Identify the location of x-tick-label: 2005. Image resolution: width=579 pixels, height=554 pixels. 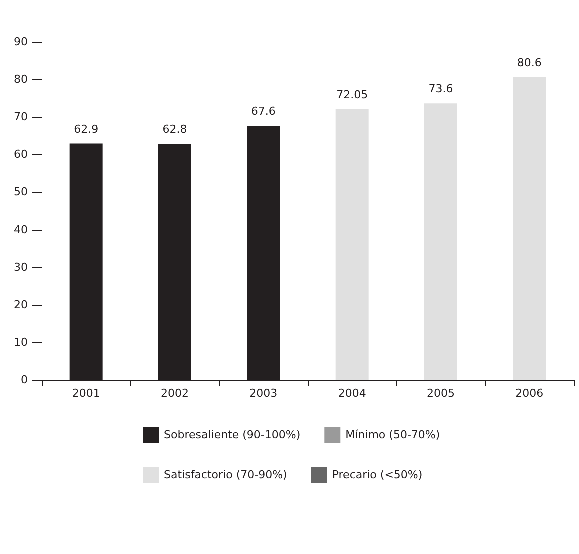
(441, 393).